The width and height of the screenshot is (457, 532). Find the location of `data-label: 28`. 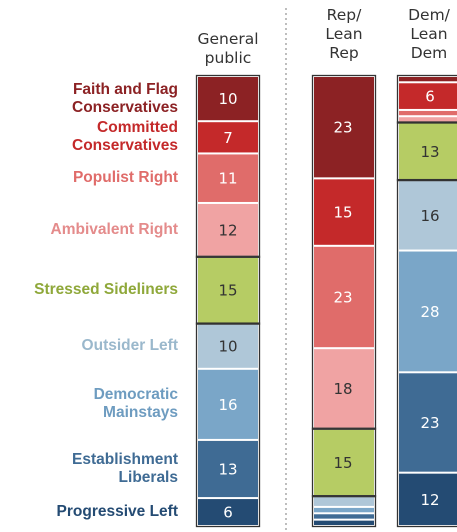

data-label: 28 is located at coordinates (429, 312).